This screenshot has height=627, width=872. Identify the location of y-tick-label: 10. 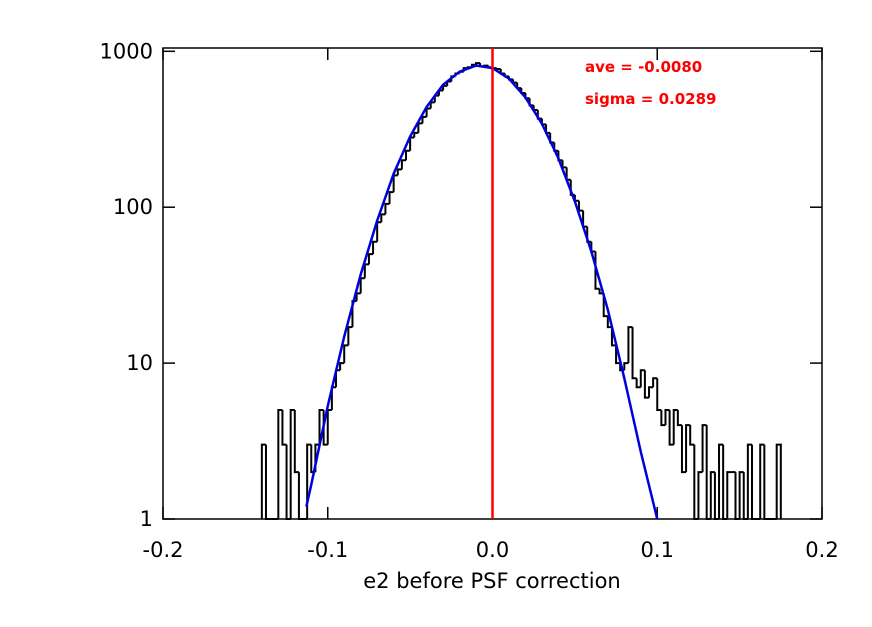
(139, 363).